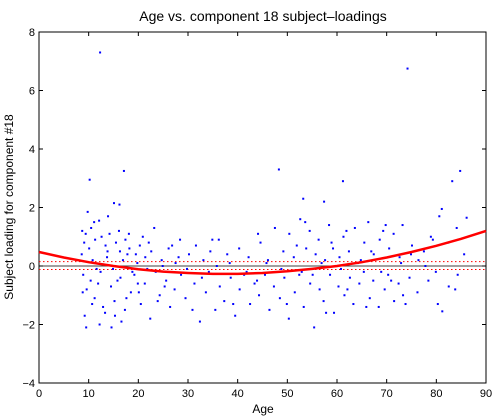  I want to click on x-axis-label: Age, so click(263, 409).